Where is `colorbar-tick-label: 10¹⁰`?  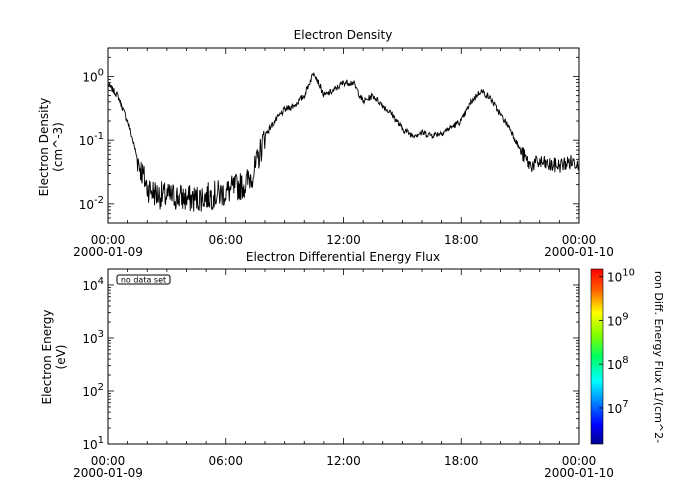
colorbar-tick-label: 10¹⁰ is located at coordinates (621, 276).